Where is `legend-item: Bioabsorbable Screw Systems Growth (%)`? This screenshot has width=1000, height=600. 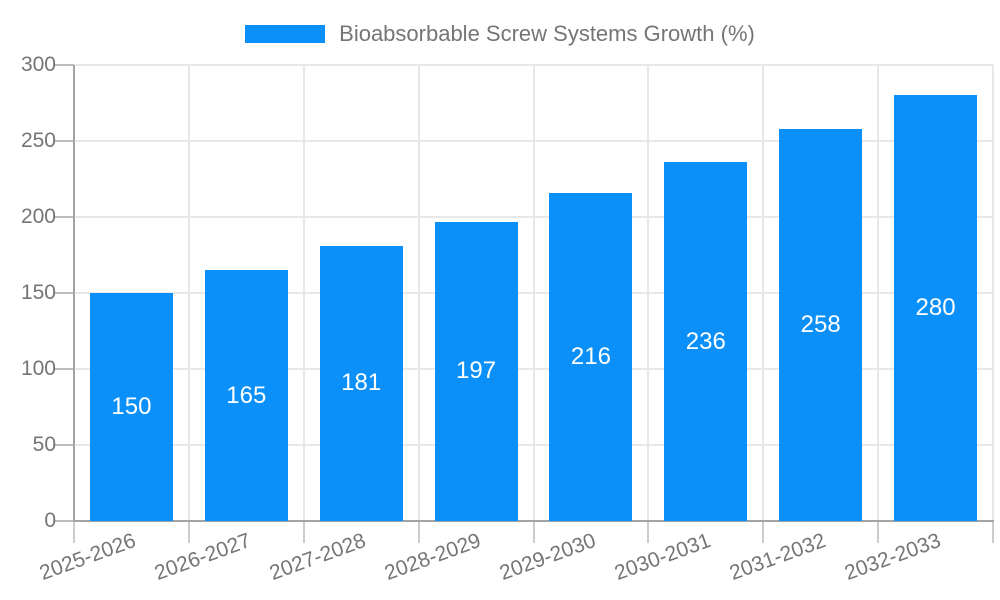
legend-item: Bioabsorbable Screw Systems Growth (%) is located at coordinates (500, 34).